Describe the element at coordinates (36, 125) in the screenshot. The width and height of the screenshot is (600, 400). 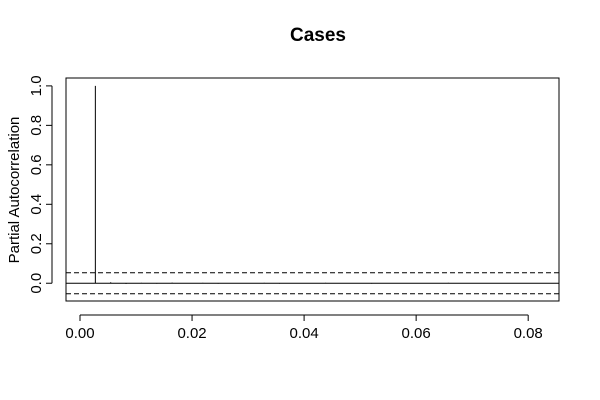
I see `y-tick-label: 0.8` at that location.